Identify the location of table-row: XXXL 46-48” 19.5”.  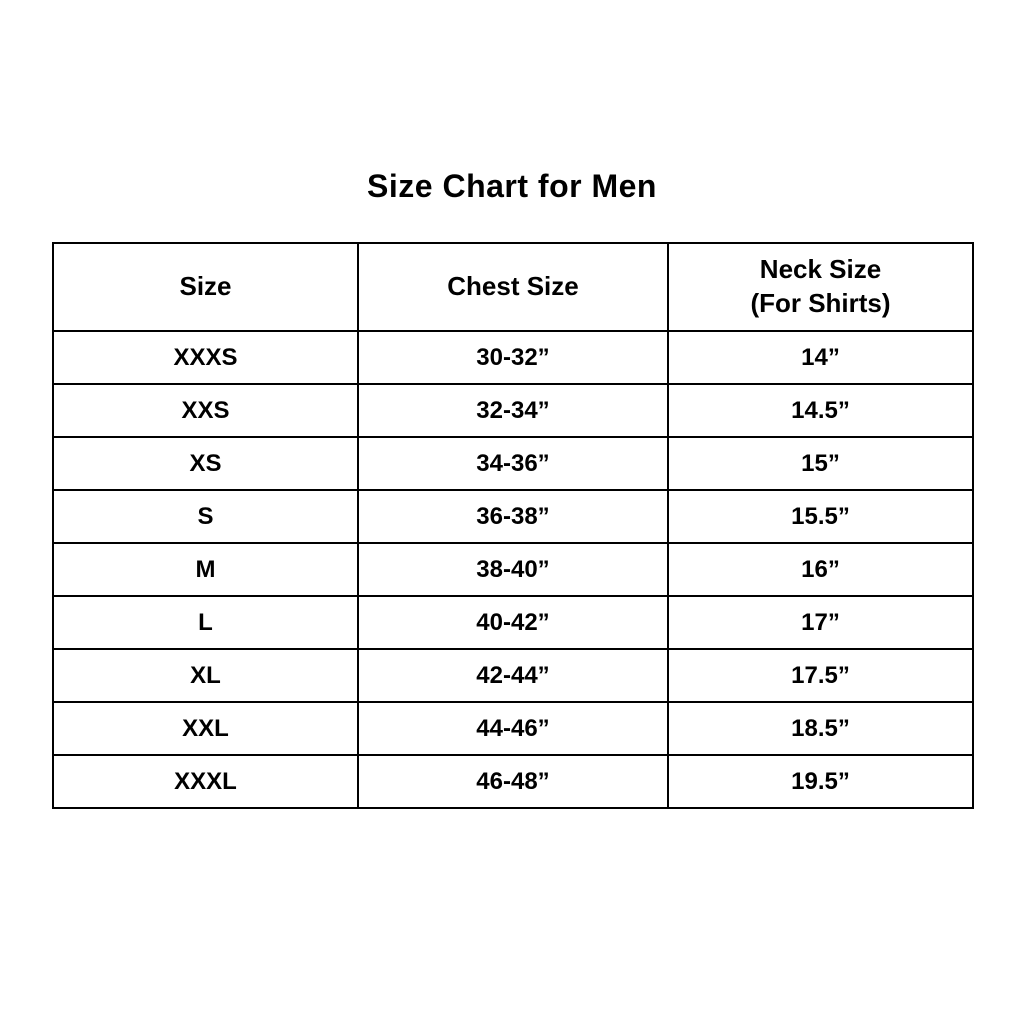
(513, 781).